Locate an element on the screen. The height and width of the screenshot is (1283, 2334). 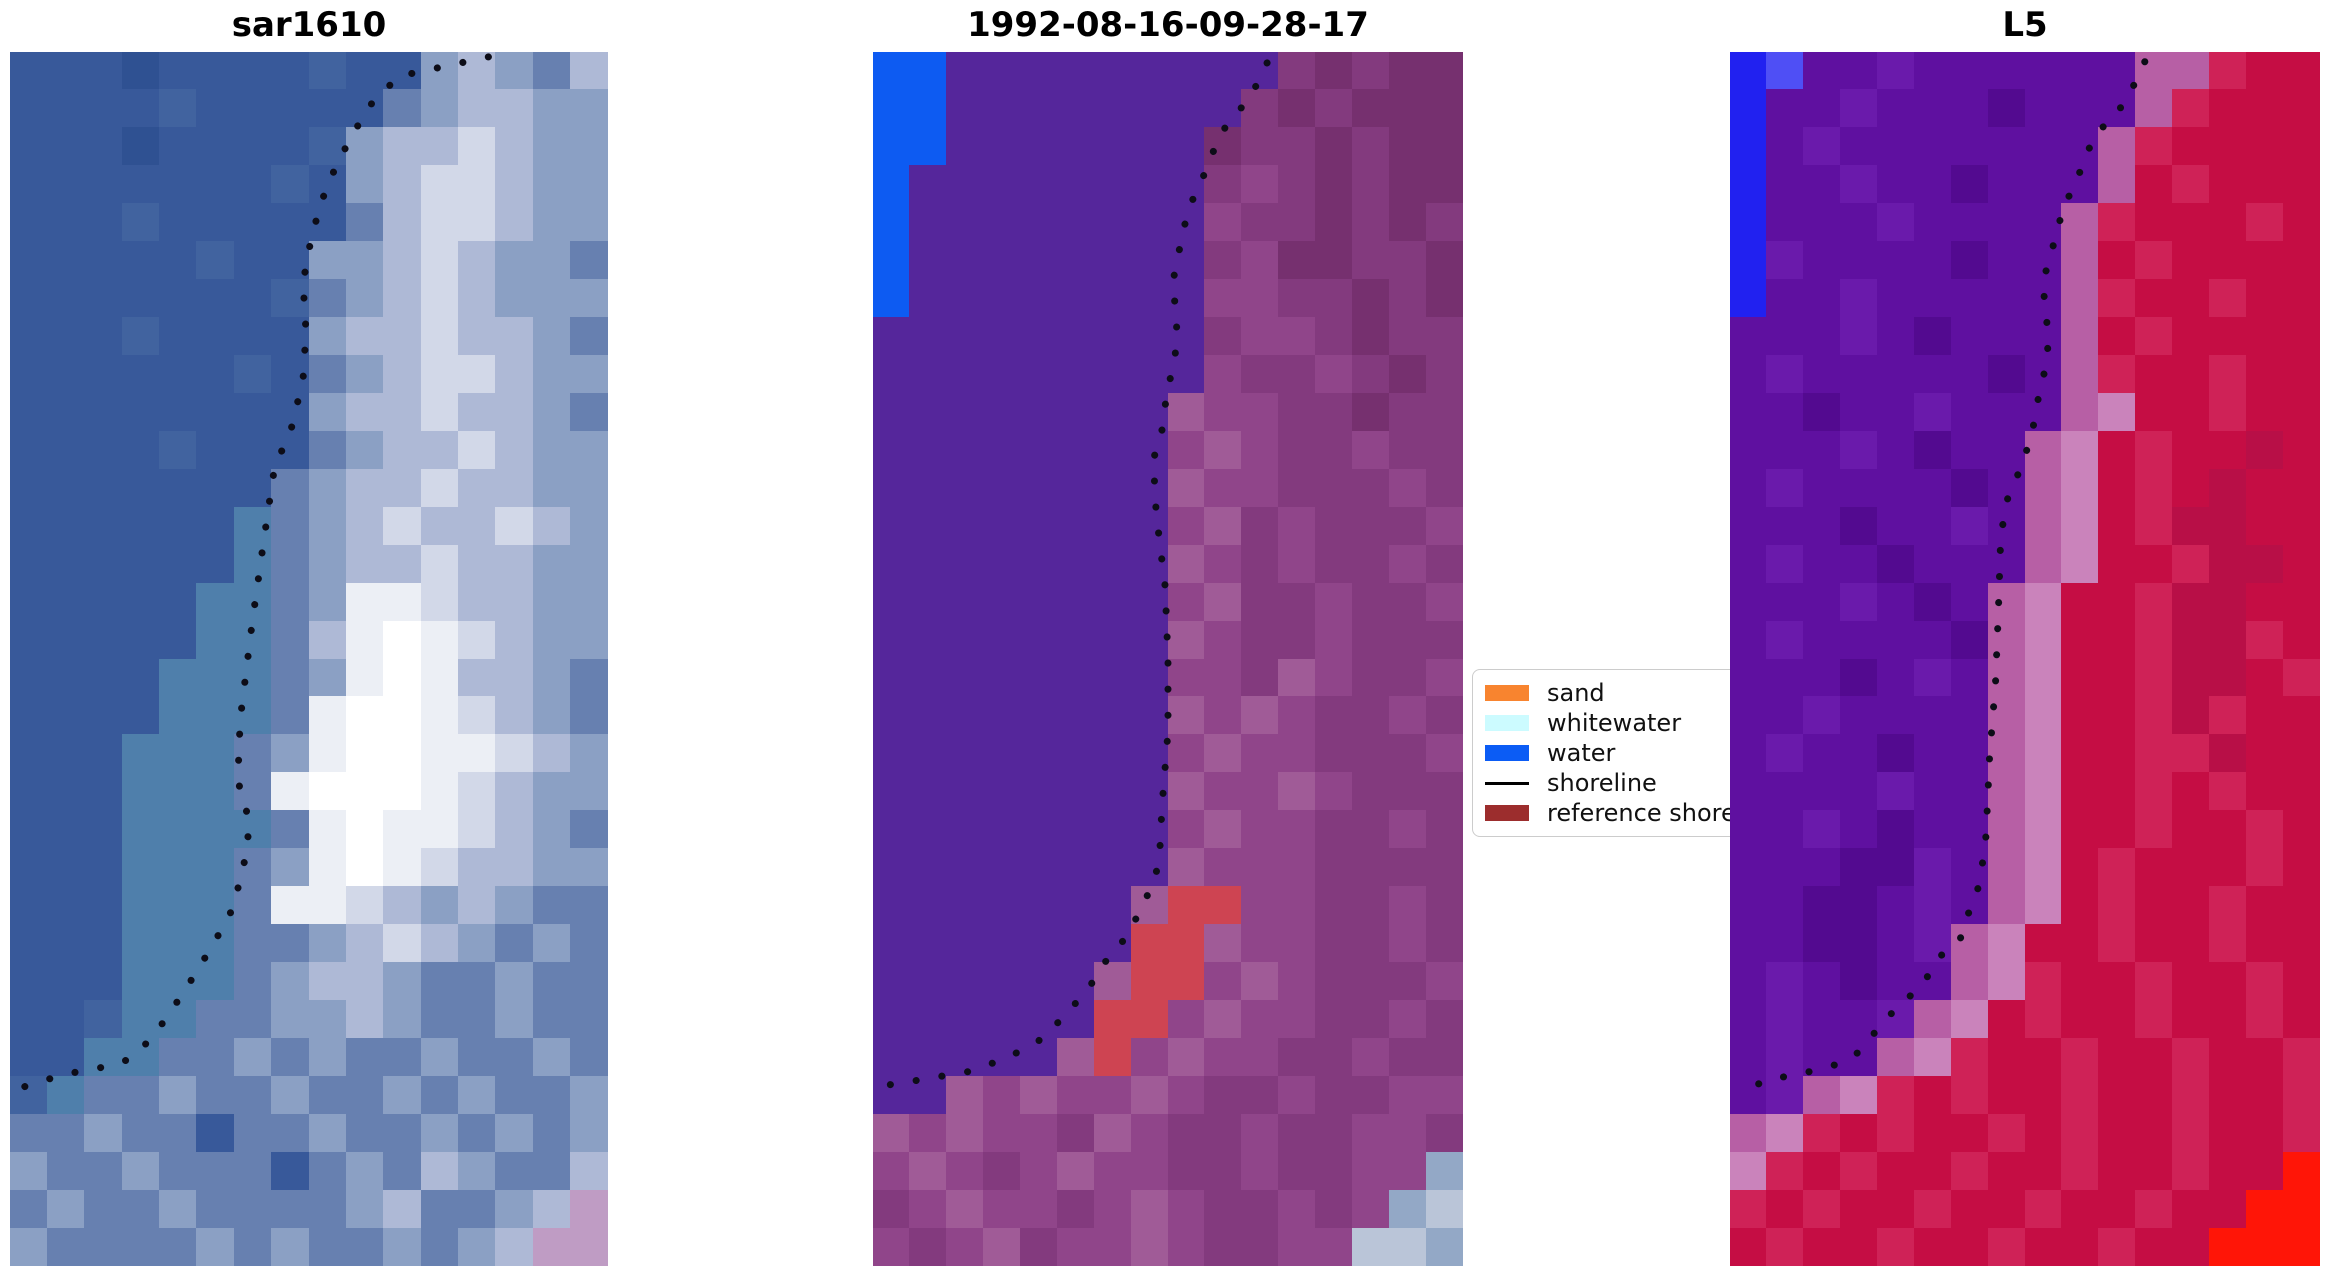
legend-label: sand is located at coordinates (1576, 693).